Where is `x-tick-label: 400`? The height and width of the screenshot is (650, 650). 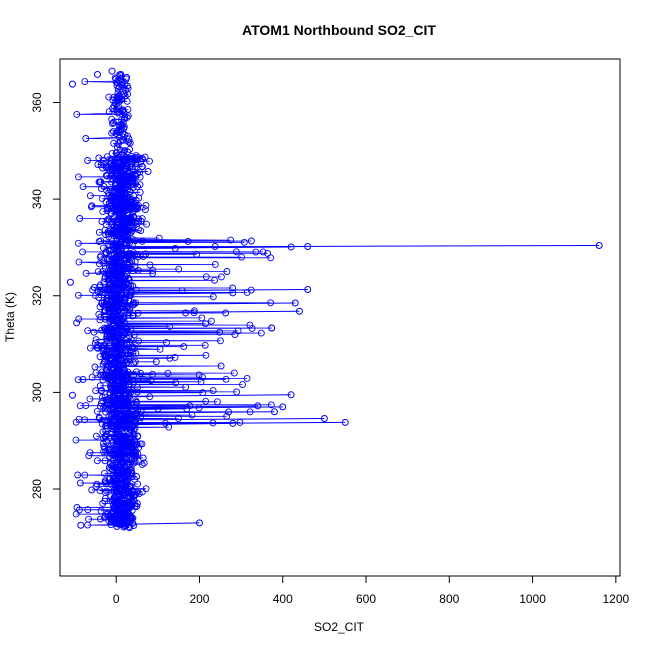
x-tick-label: 400 is located at coordinates (283, 599).